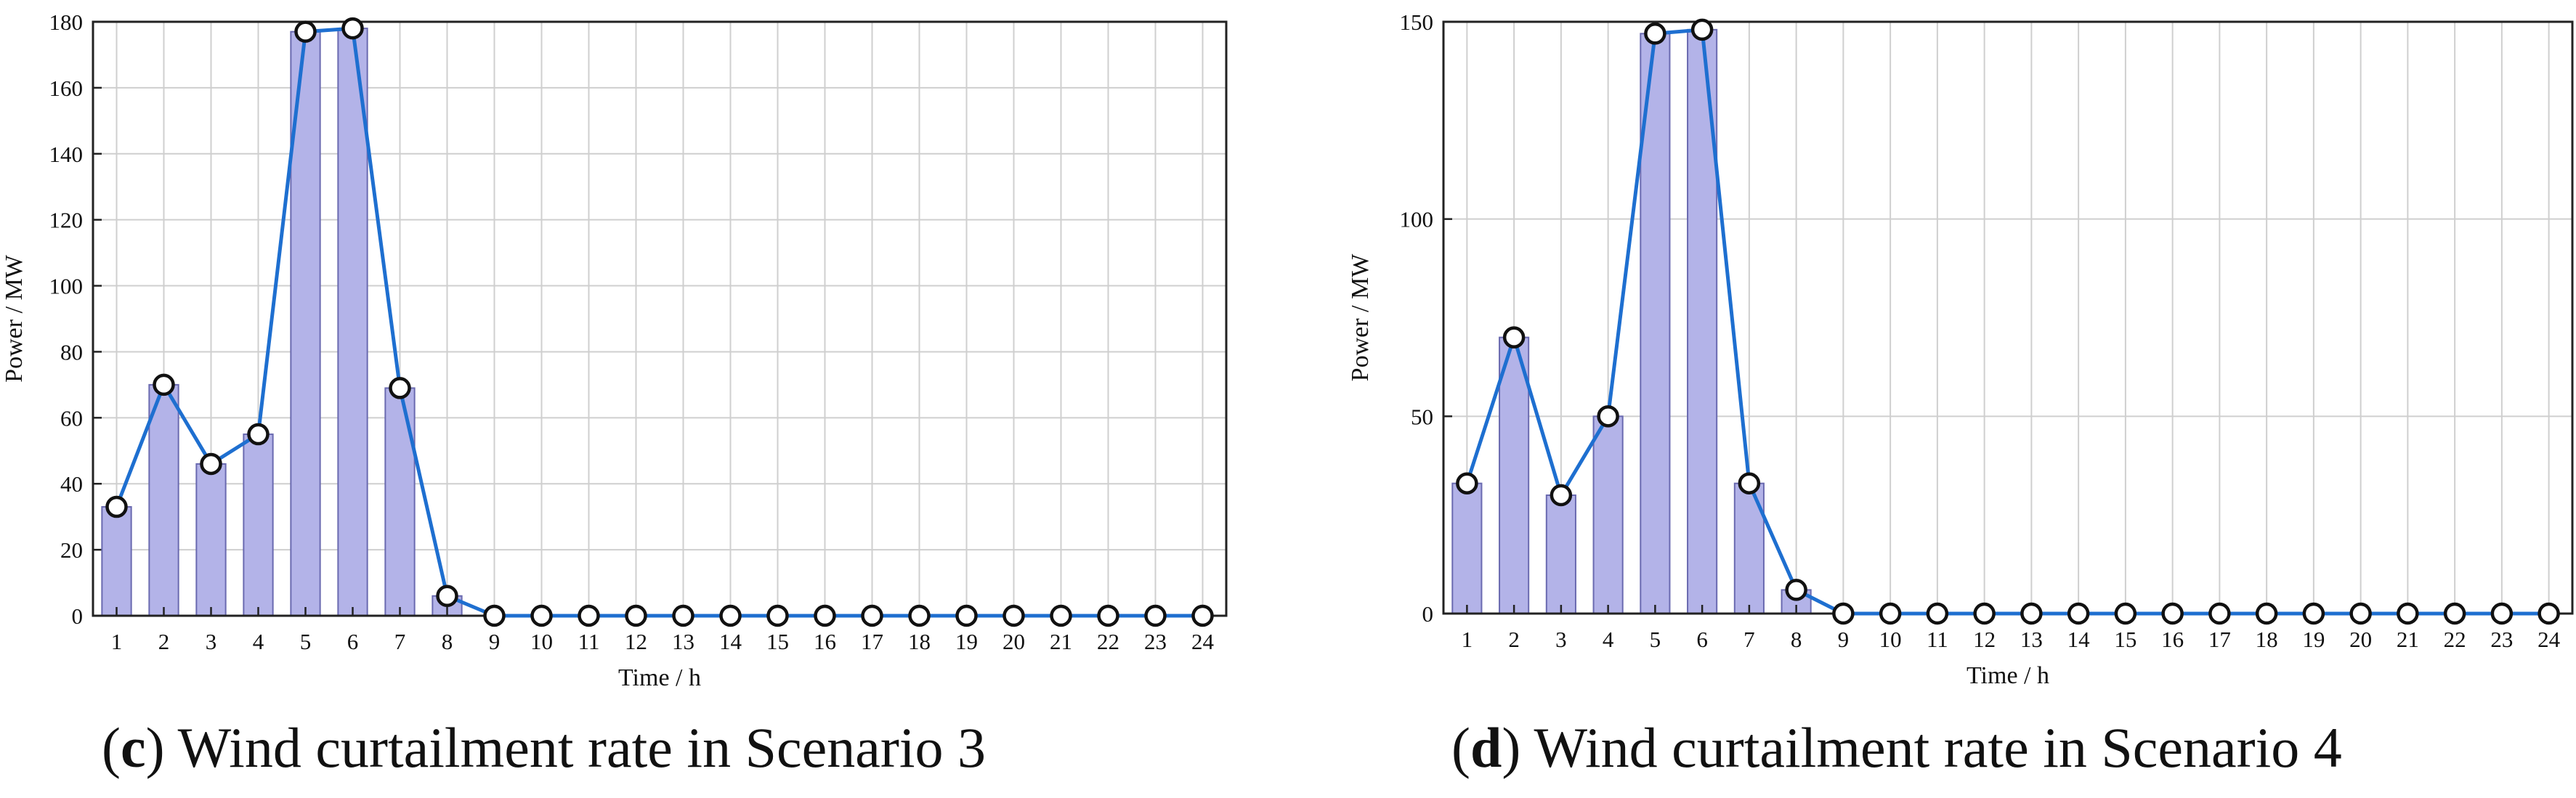  Describe the element at coordinates (1155, 641) in the screenshot. I see `chart-c-xtick-label-23: 23` at that location.